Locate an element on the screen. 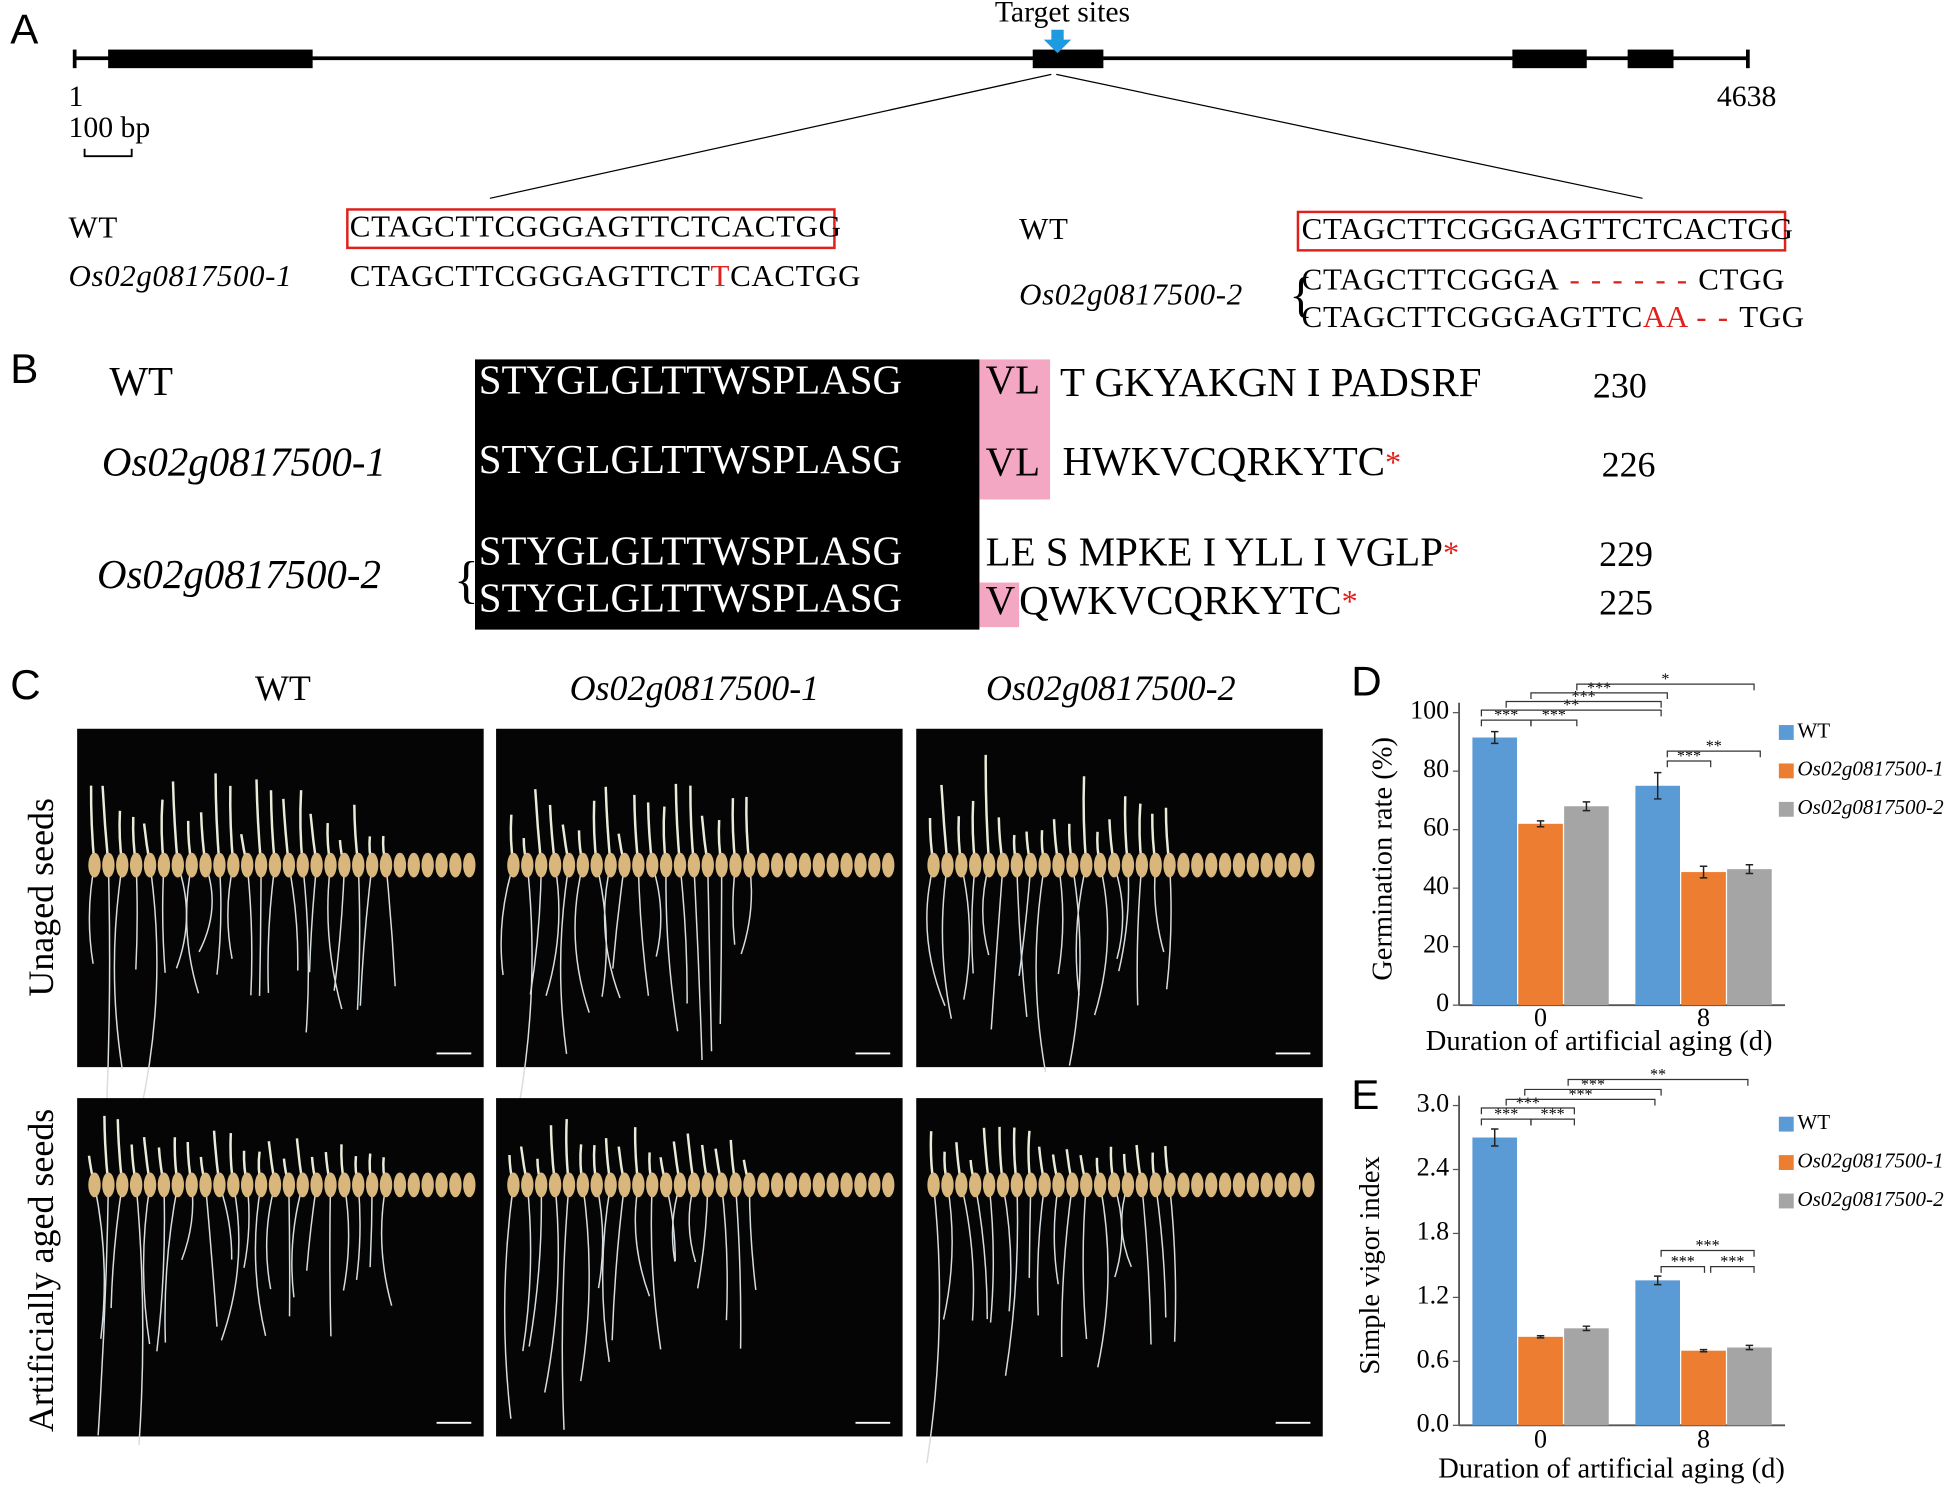 The height and width of the screenshot is (1491, 1944). gene-start: 1 is located at coordinates (75, 96).